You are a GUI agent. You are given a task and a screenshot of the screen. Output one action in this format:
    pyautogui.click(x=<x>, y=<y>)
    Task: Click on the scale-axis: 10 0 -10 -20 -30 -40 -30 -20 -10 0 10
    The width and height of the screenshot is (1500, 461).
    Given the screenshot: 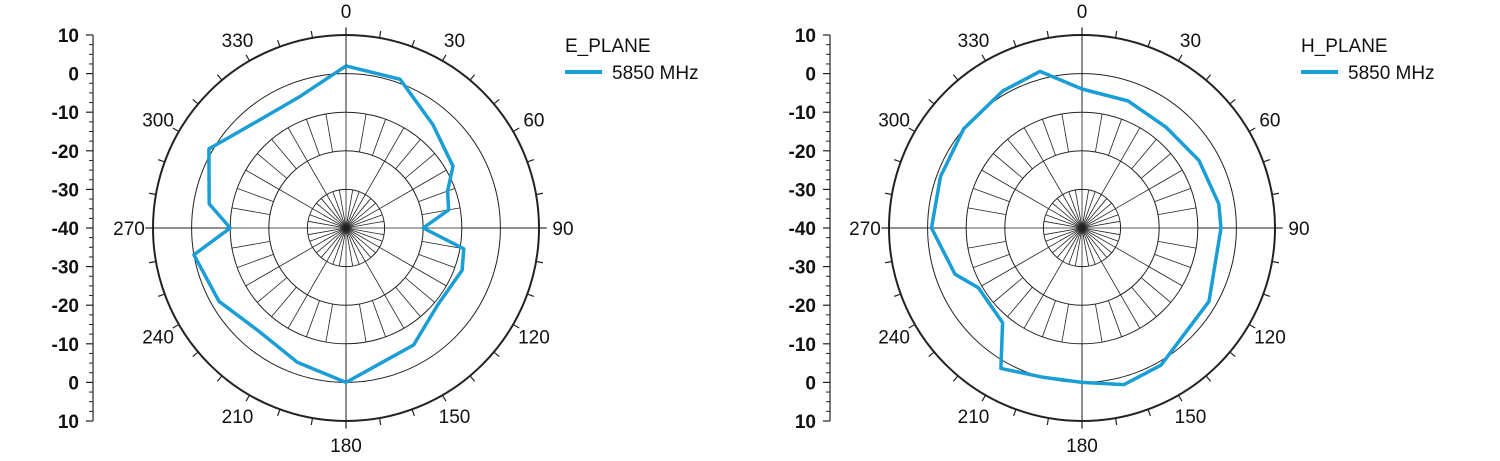 What is the action you would take?
    pyautogui.click(x=810, y=229)
    